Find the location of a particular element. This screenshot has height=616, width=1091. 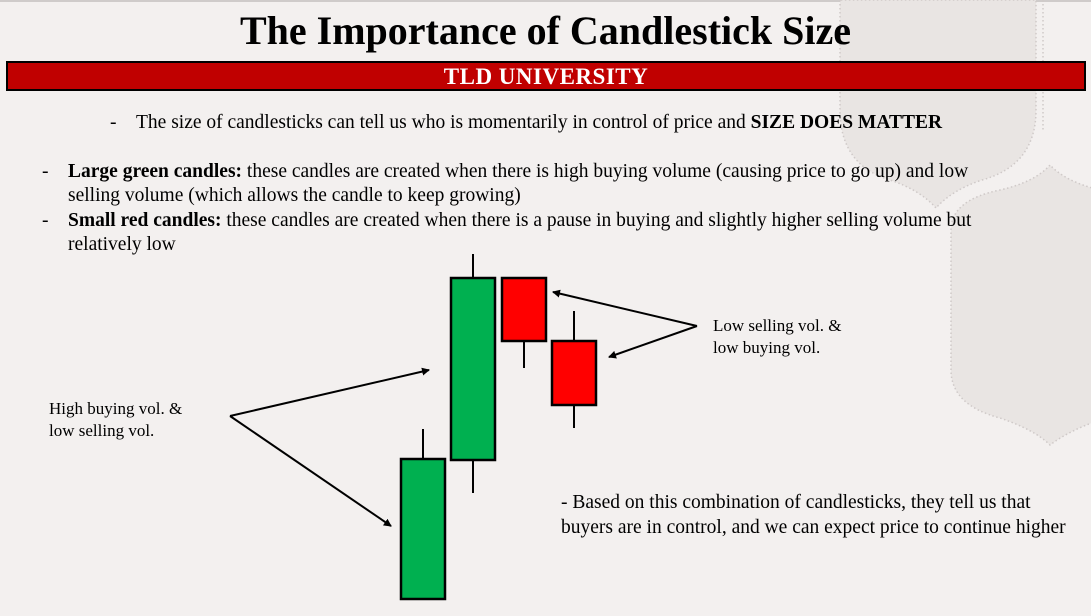

label-low-selling: Low selling vol. & low buying vol. is located at coordinates (777, 336).